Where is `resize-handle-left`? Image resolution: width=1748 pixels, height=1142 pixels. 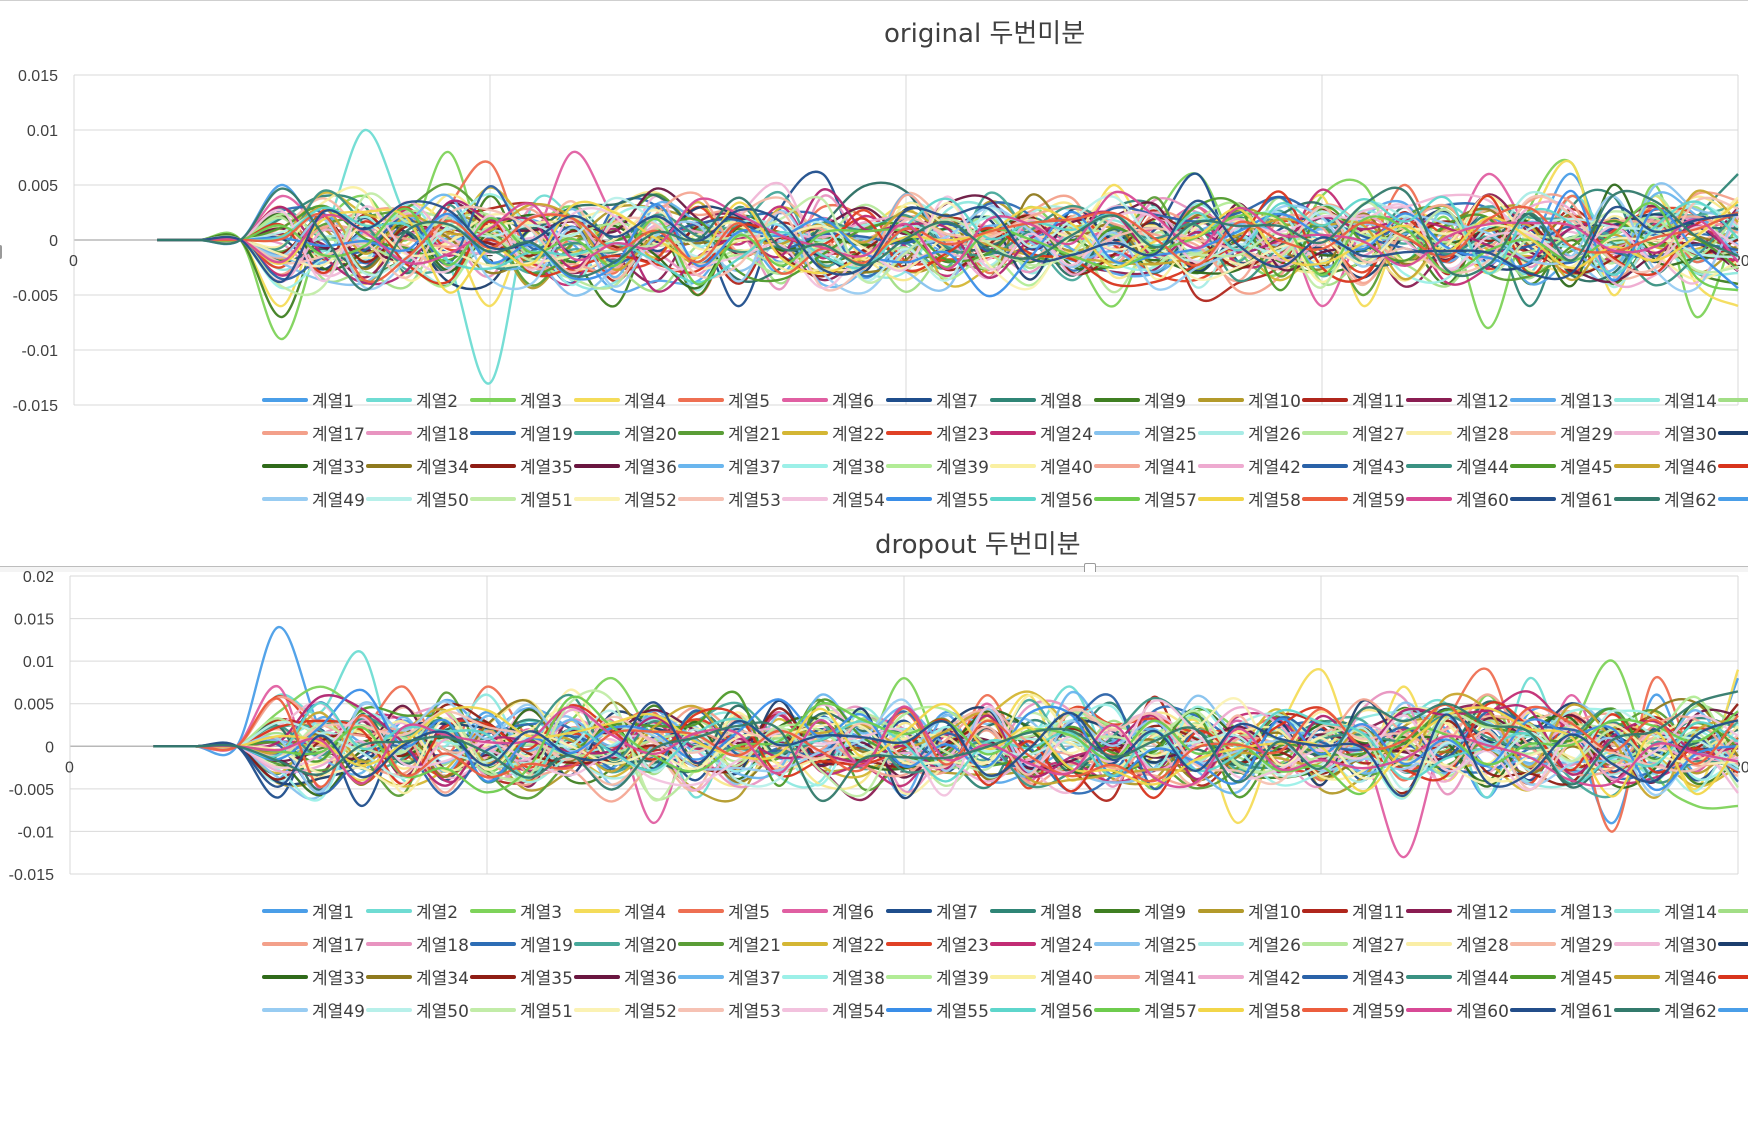 resize-handle-left is located at coordinates (1, 252).